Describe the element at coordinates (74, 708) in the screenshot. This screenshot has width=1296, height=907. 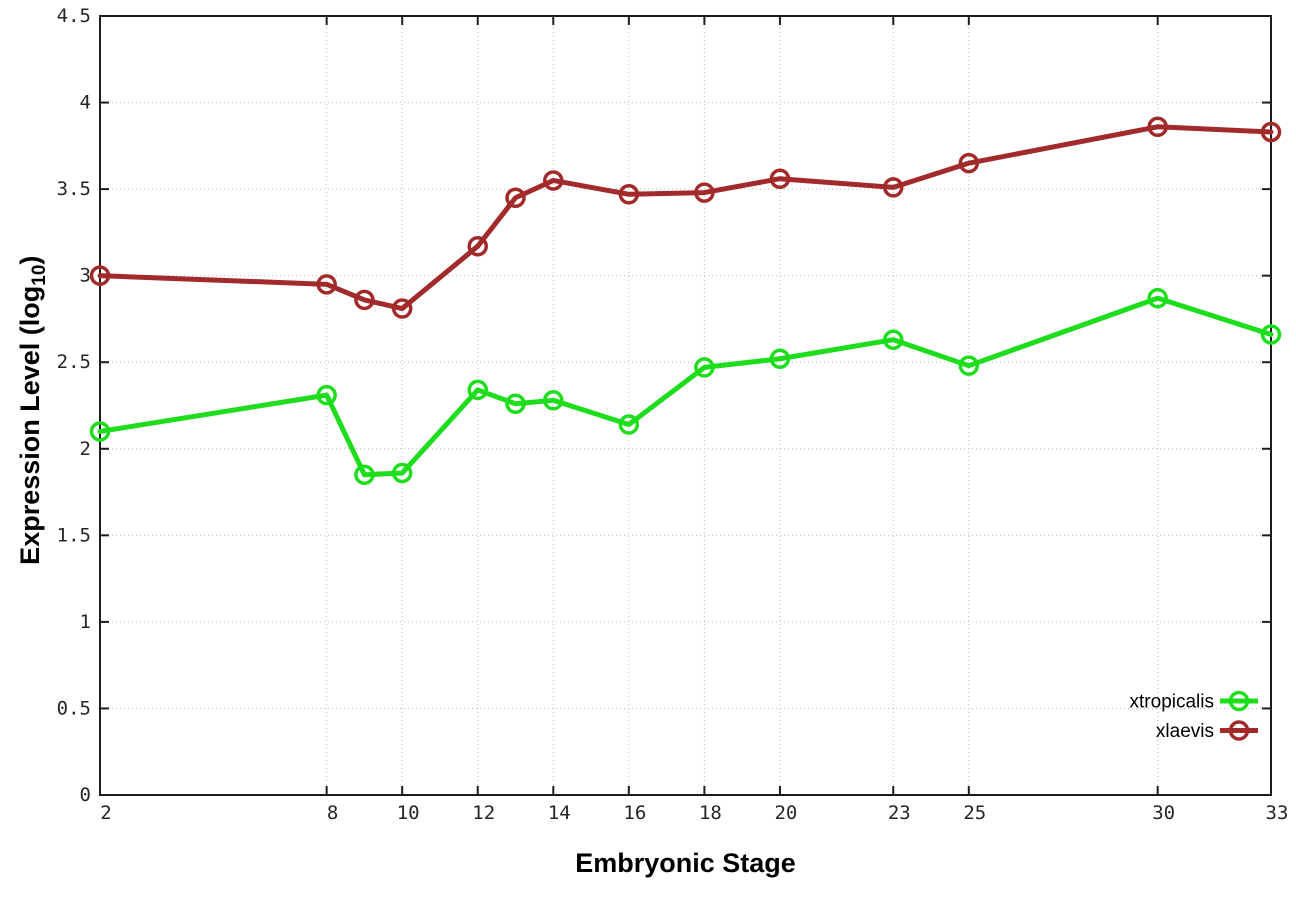
I see `y-tick-label: 0.5` at that location.